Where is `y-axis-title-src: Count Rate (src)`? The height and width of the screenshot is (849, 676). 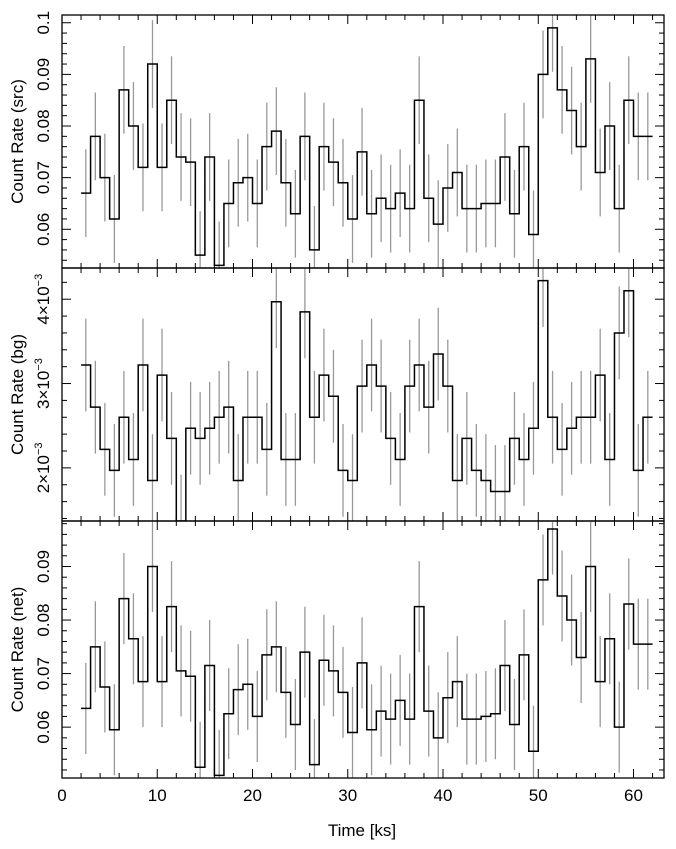
y-axis-title-src: Count Rate (src) is located at coordinates (17, 141).